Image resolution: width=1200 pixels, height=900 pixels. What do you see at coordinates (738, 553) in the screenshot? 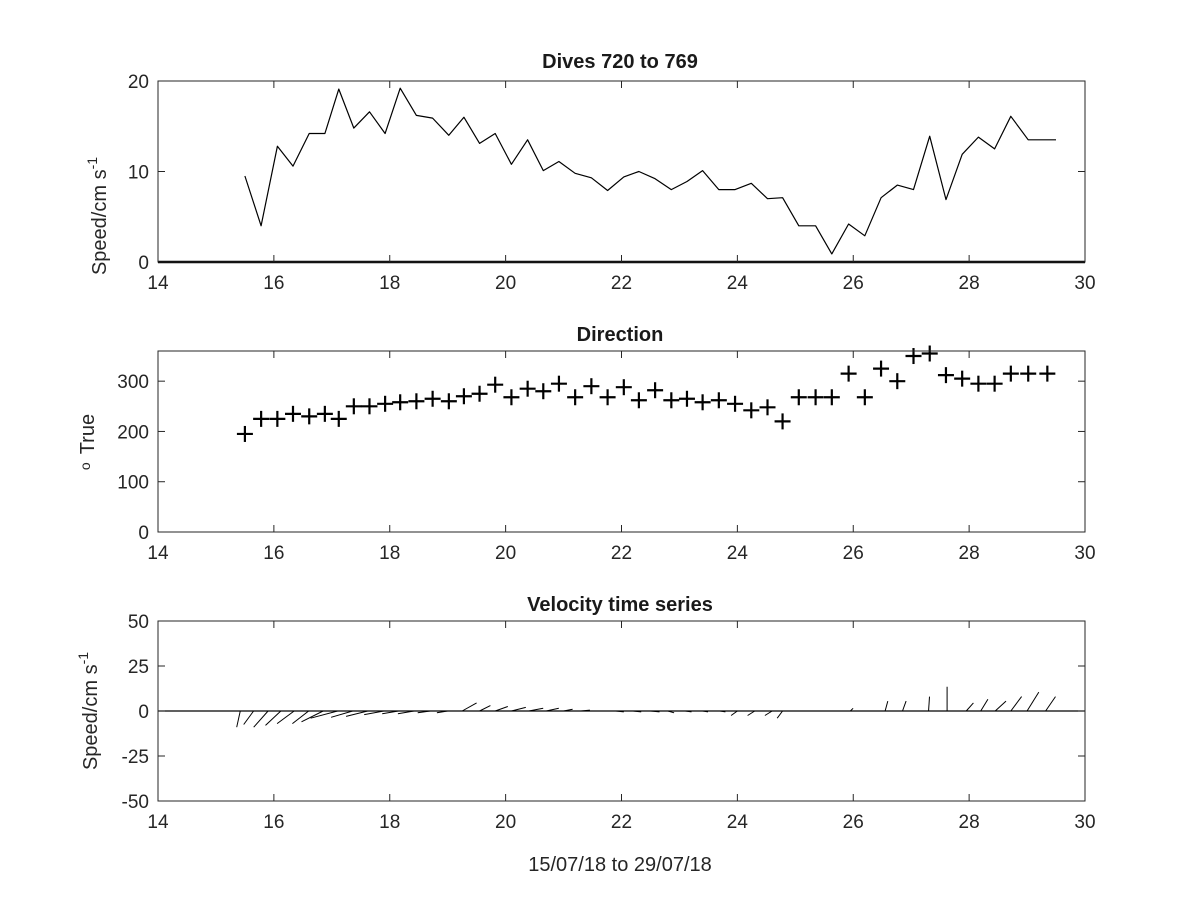
I see `direction-xtick-label: 24` at bounding box center [738, 553].